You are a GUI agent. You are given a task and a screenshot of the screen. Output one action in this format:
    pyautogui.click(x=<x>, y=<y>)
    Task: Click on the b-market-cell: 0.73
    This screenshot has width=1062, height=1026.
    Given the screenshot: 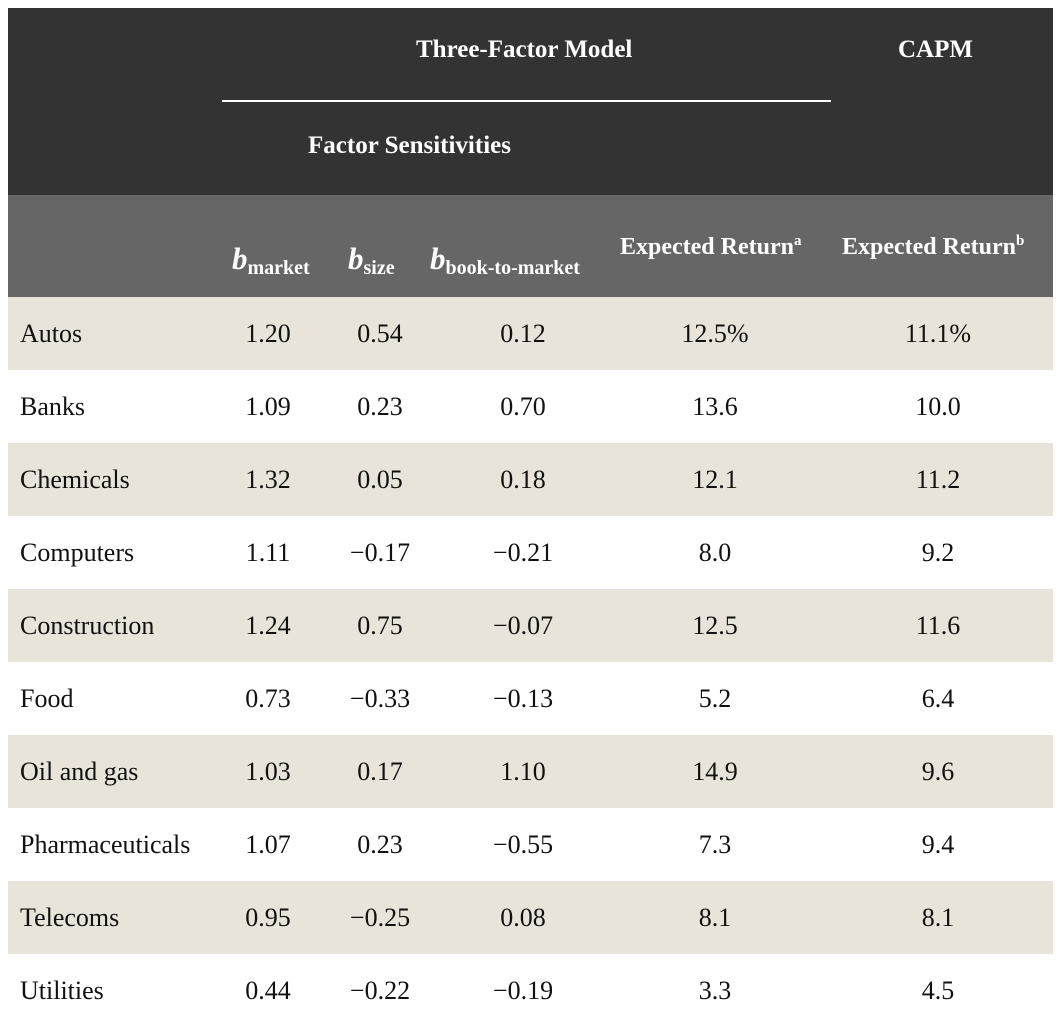 What is the action you would take?
    pyautogui.click(x=268, y=698)
    